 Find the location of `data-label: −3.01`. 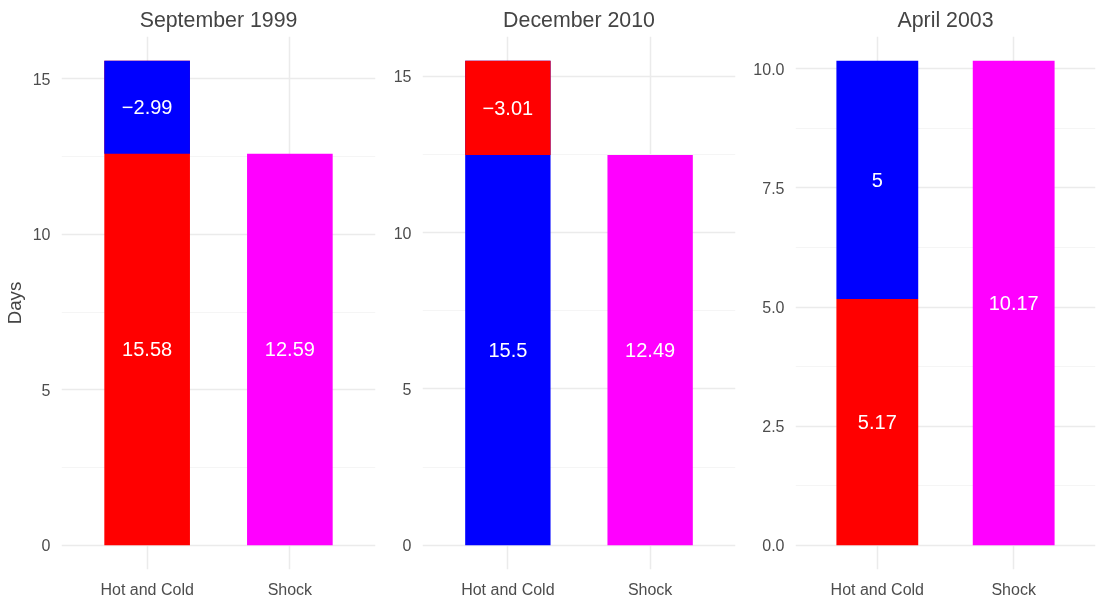

data-label: −3.01 is located at coordinates (508, 107).